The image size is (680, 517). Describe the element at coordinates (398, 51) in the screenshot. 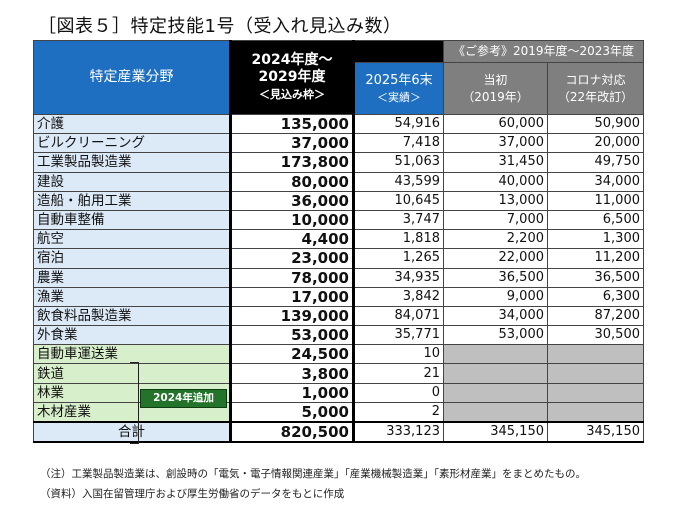

I see `header-blank` at that location.